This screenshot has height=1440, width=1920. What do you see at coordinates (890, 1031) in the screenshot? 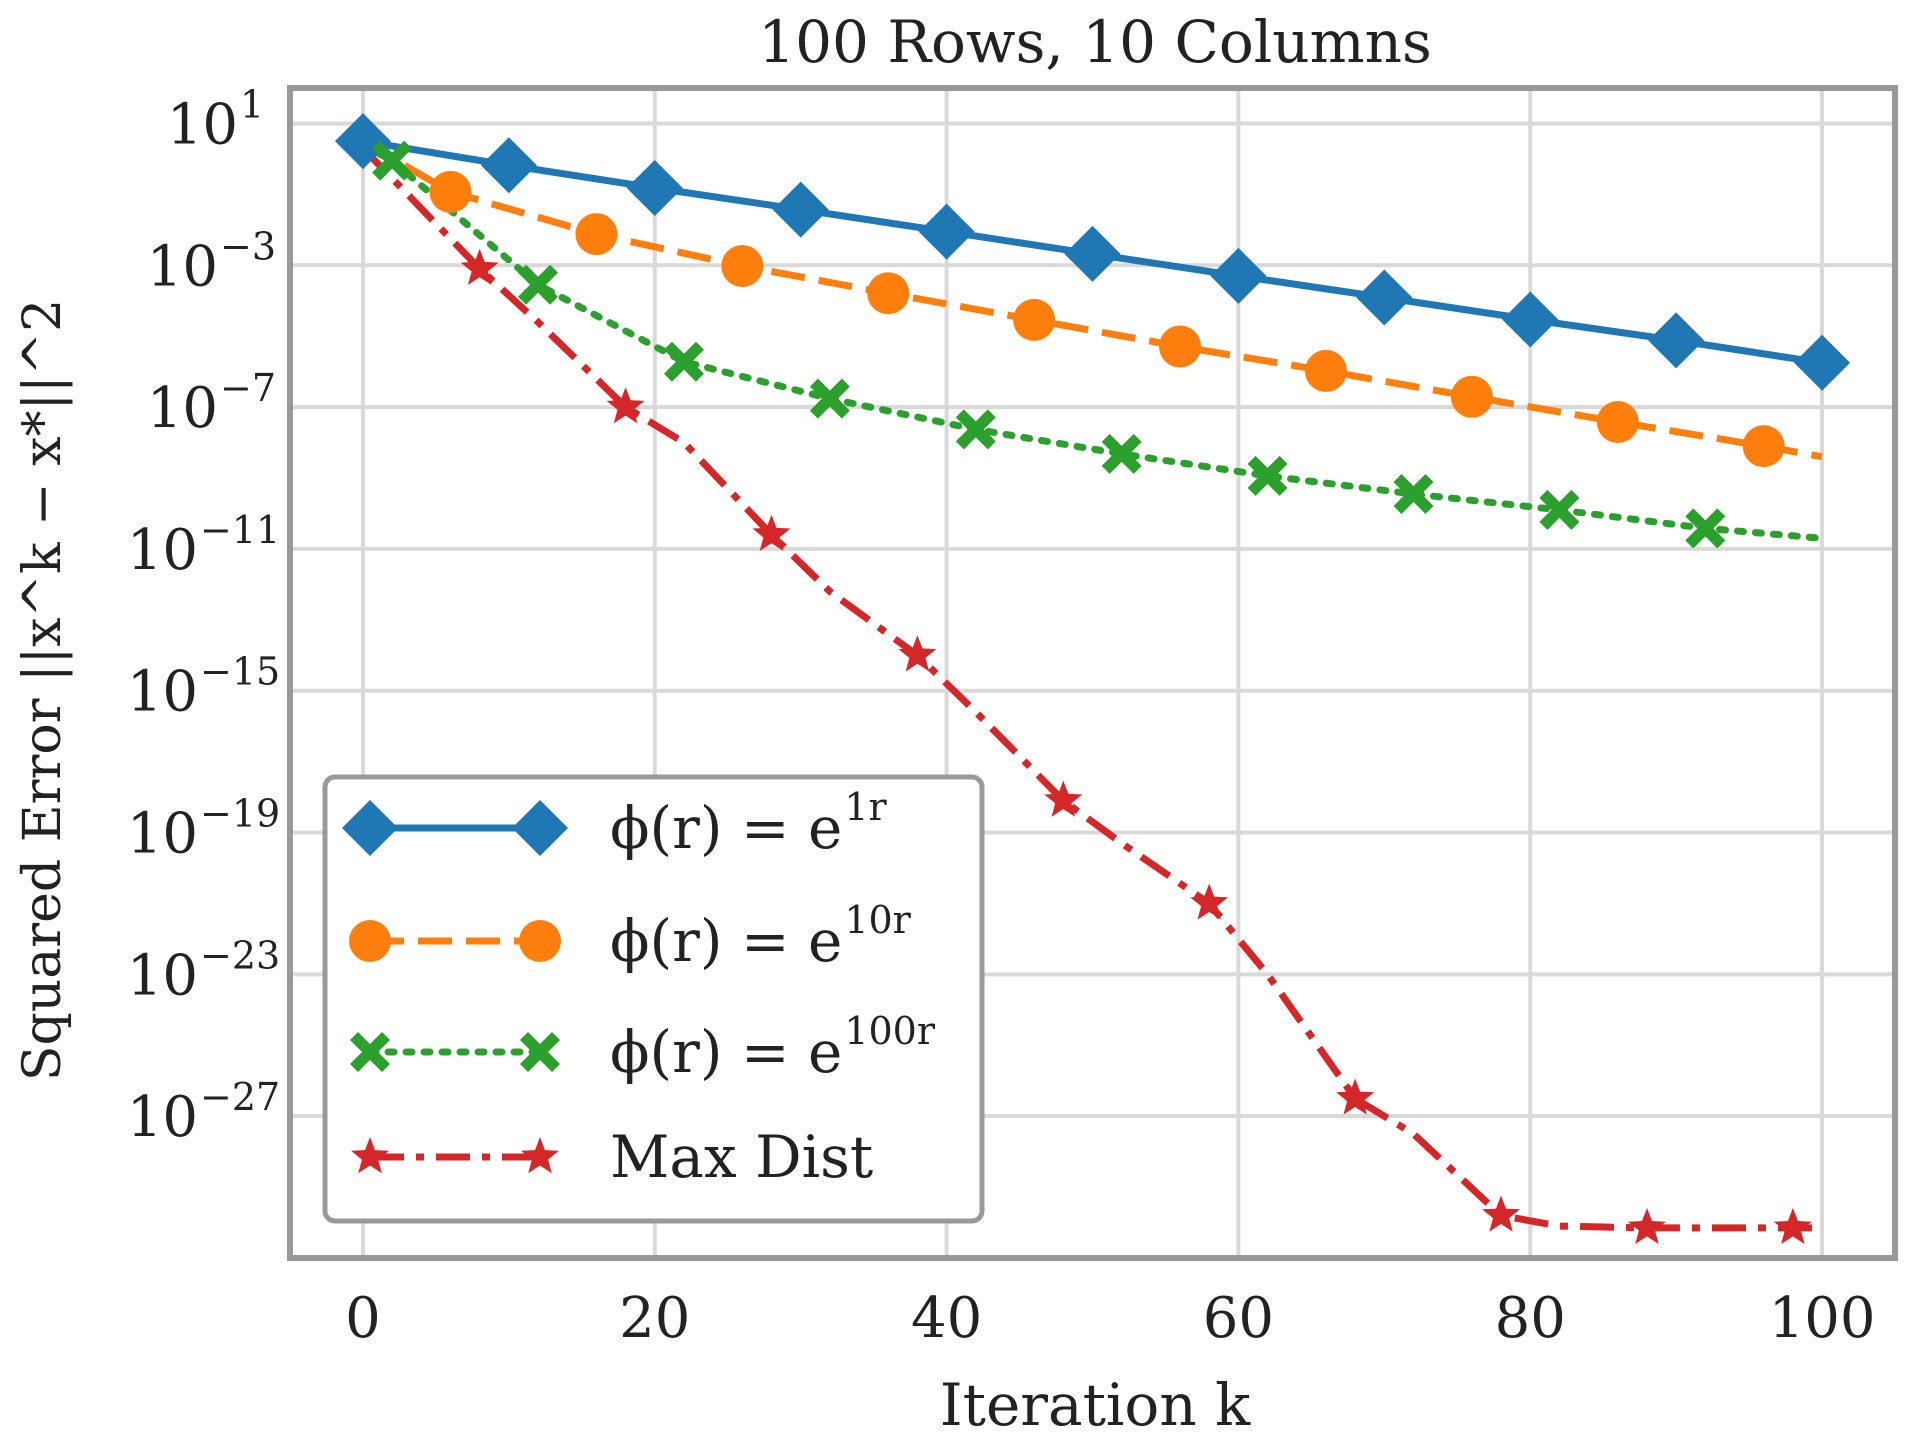
I see `legend-label-exponent: 100r` at bounding box center [890, 1031].